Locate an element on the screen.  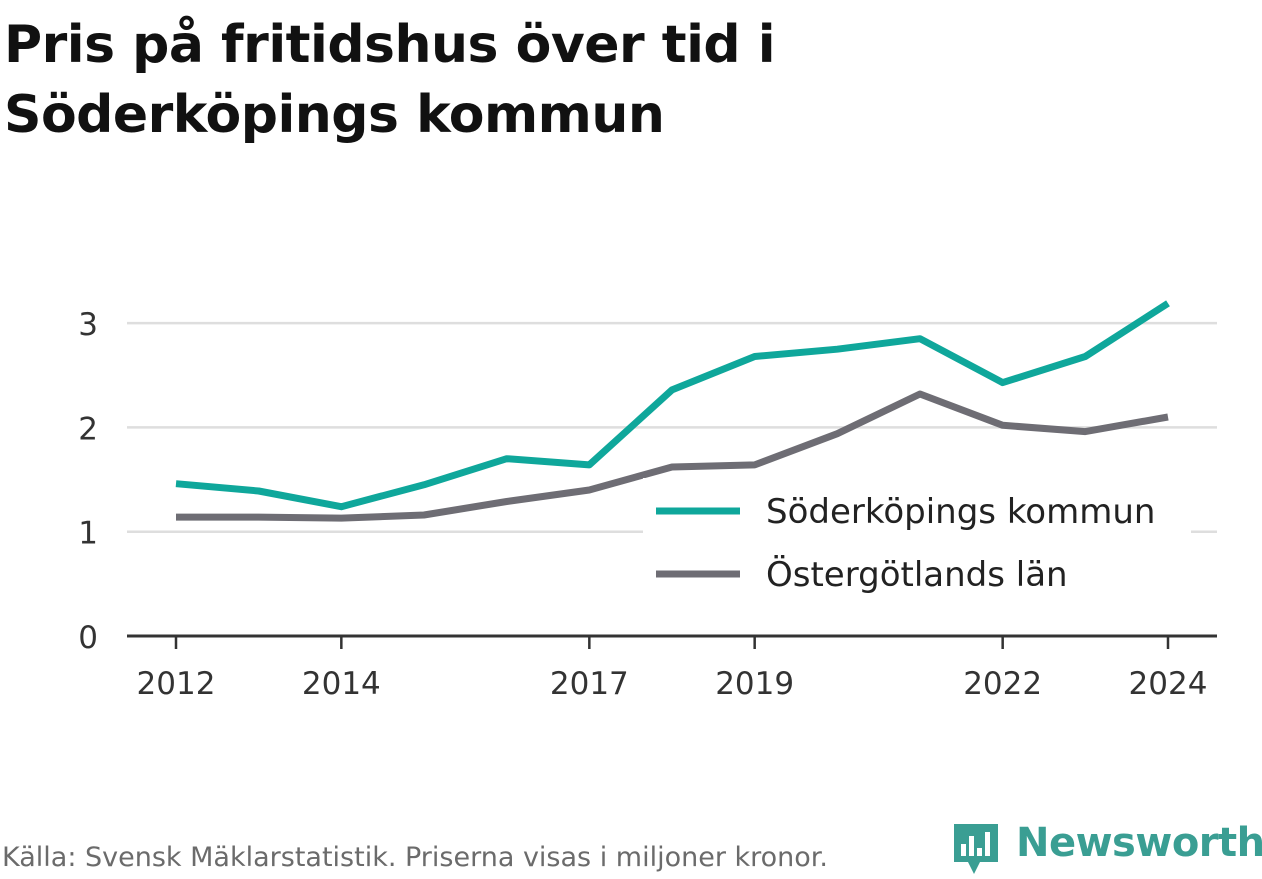
x-axis: 2012 2014 2017 2019 2022 2024 is located at coordinates (672, 668).